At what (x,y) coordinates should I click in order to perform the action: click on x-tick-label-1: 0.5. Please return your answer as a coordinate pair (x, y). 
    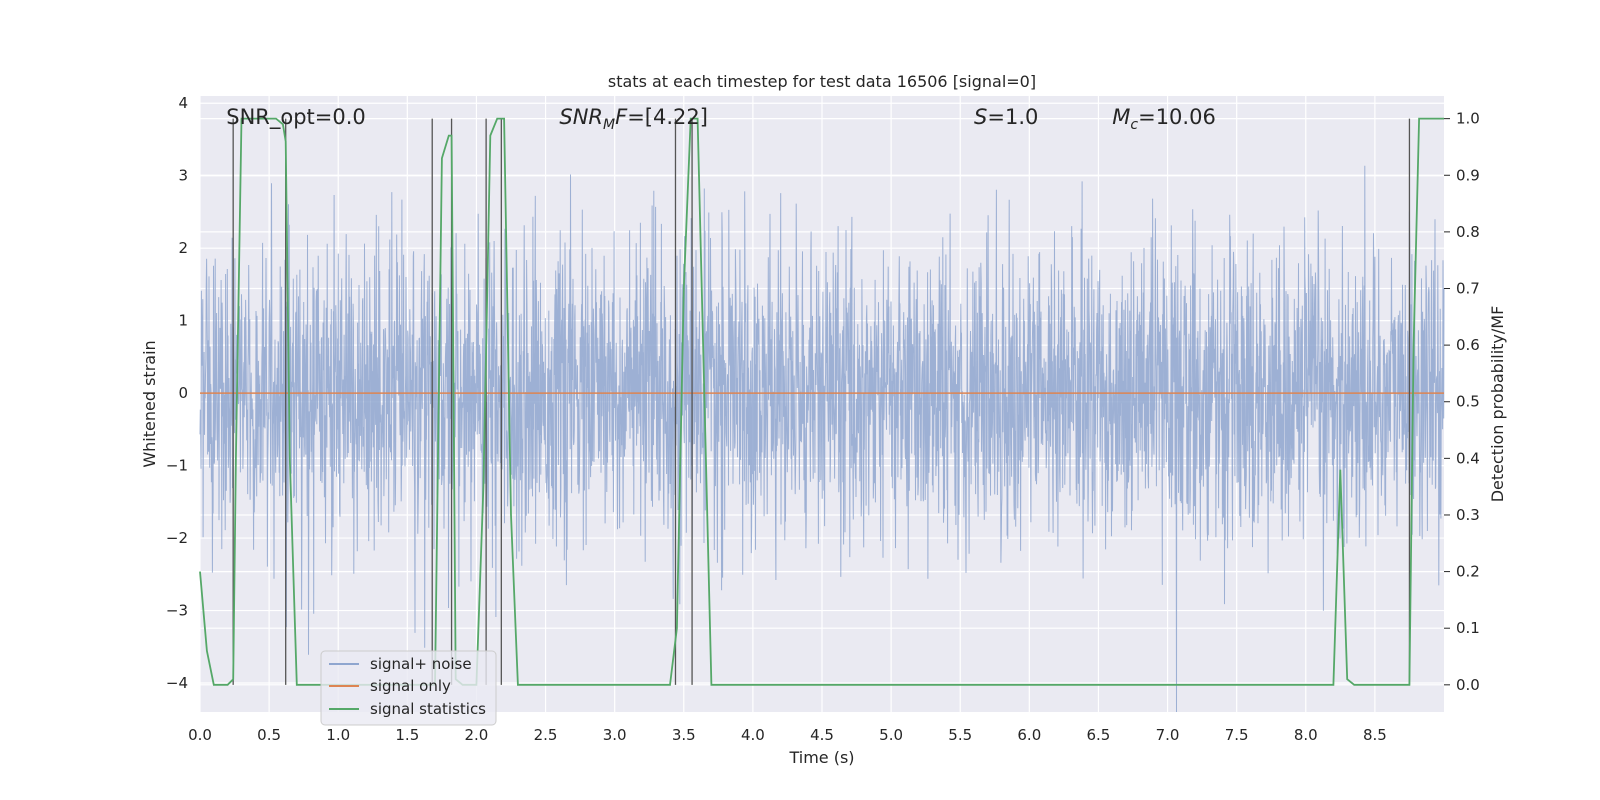
    Looking at the image, I should click on (269, 735).